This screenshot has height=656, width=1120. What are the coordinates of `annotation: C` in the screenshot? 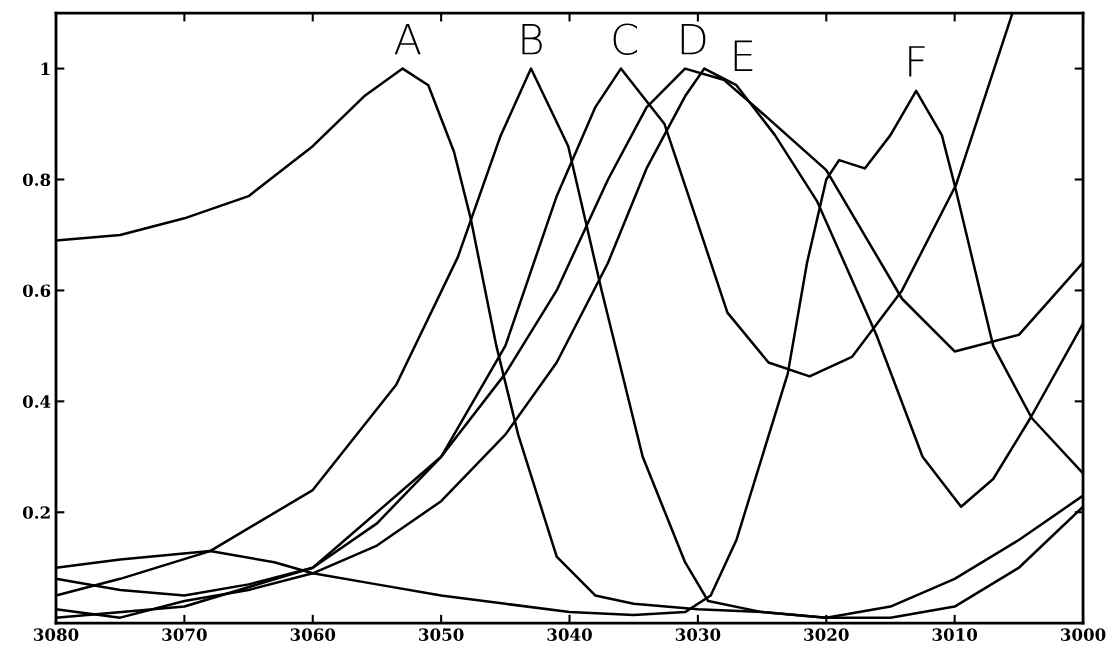 It's located at (625, 39).